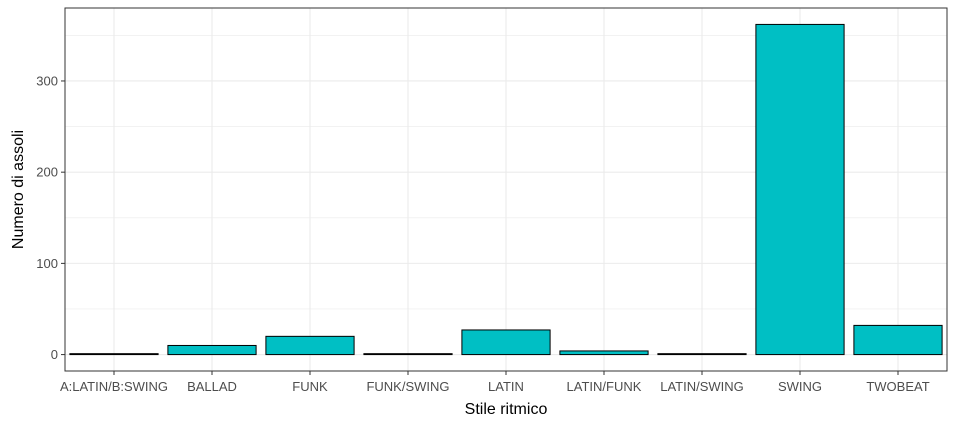  Describe the element at coordinates (702, 386) in the screenshot. I see `x-tick-label: LATIN/SWING` at that location.